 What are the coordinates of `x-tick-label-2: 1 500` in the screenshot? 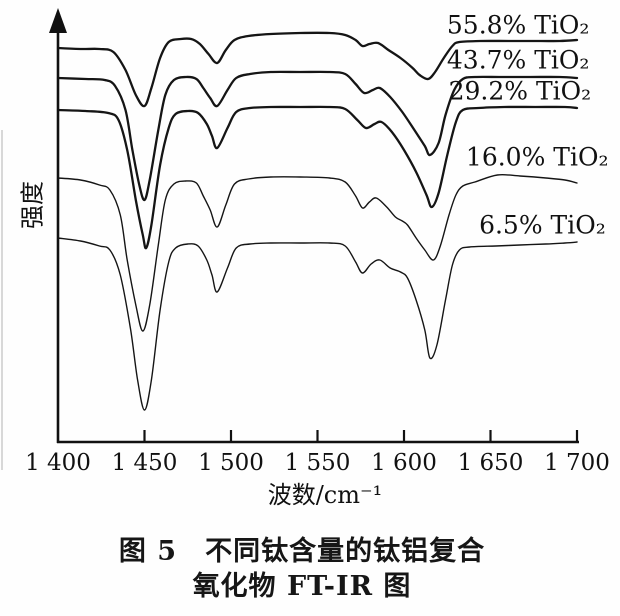 It's located at (231, 463).